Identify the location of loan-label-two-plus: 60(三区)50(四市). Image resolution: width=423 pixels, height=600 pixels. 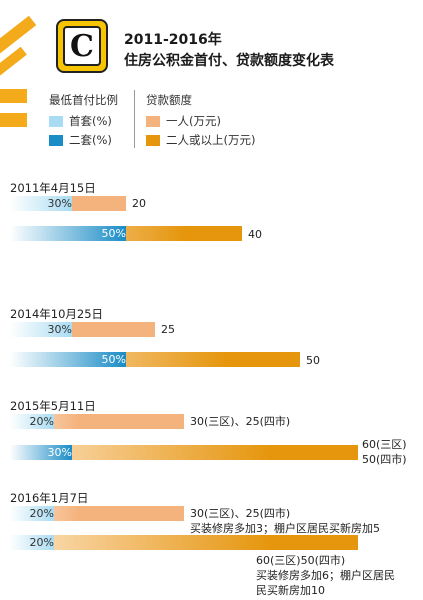
(301, 560).